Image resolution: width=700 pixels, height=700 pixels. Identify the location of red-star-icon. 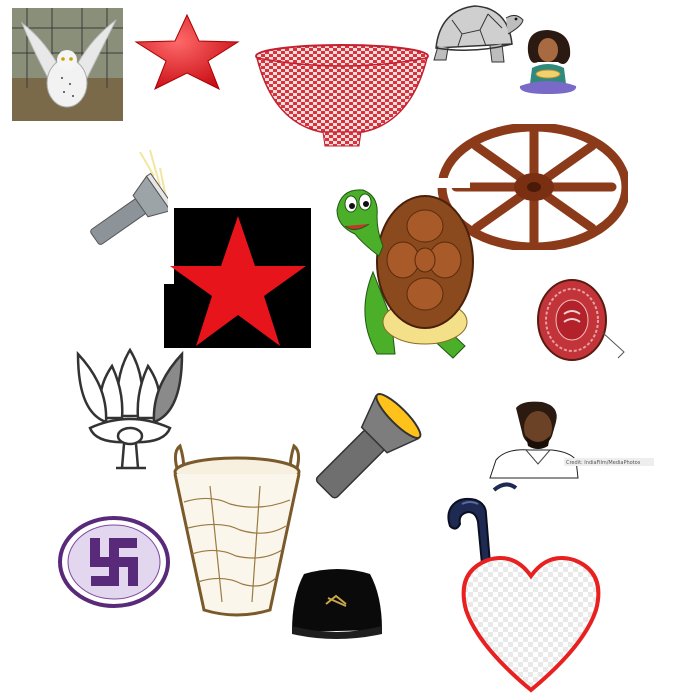
(187, 52).